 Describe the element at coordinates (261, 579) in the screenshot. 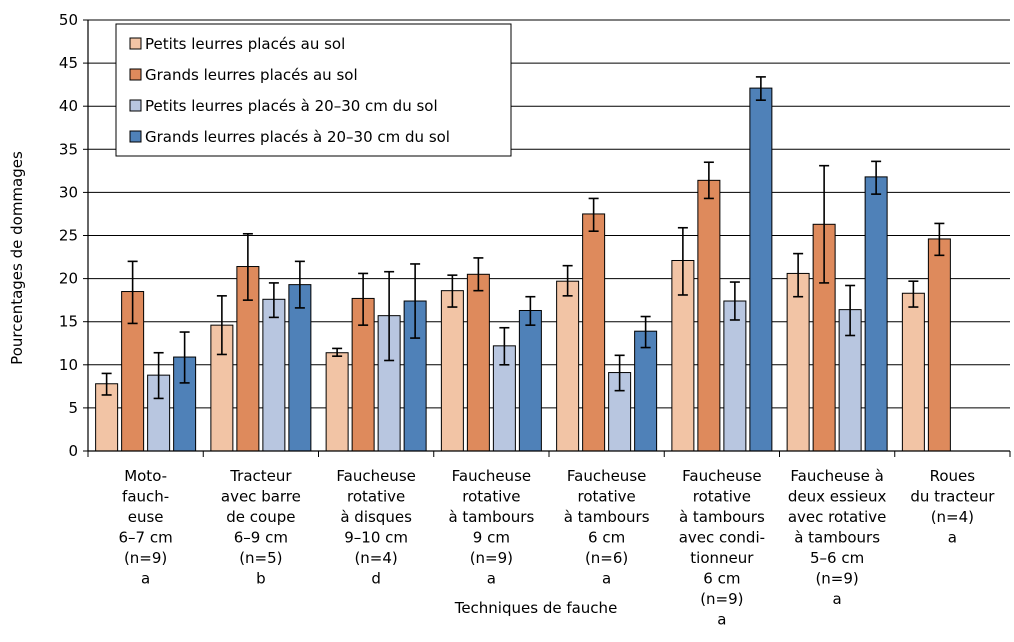

I see `category-label: b` at that location.